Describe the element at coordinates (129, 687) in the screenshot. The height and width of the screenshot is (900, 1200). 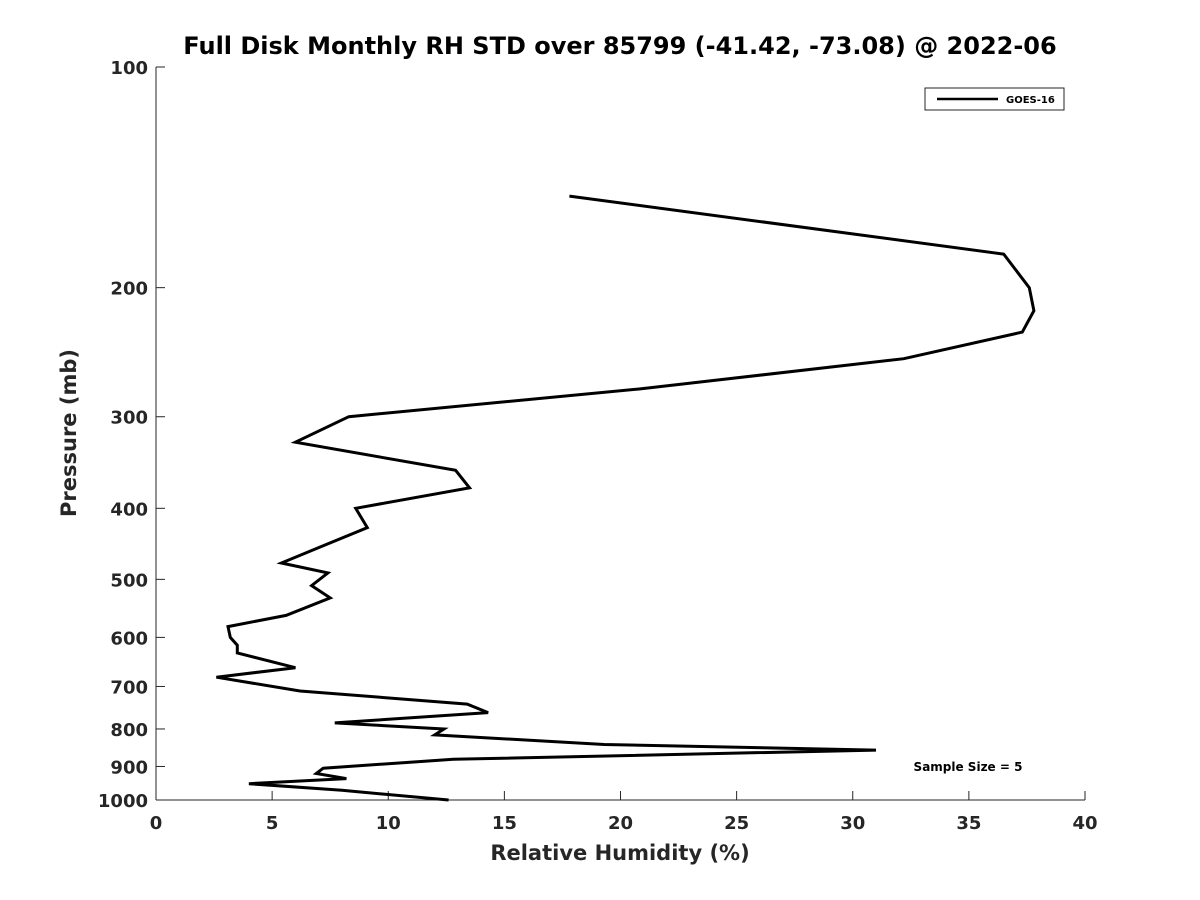
I see `y-tick-label: 700` at that location.